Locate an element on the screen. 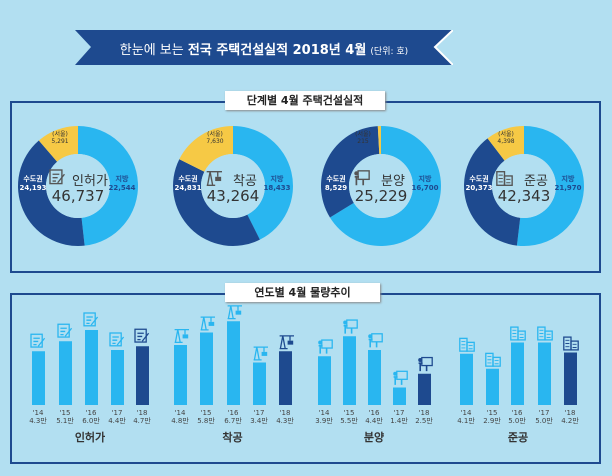  seoul-value: 215 is located at coordinates (363, 141).